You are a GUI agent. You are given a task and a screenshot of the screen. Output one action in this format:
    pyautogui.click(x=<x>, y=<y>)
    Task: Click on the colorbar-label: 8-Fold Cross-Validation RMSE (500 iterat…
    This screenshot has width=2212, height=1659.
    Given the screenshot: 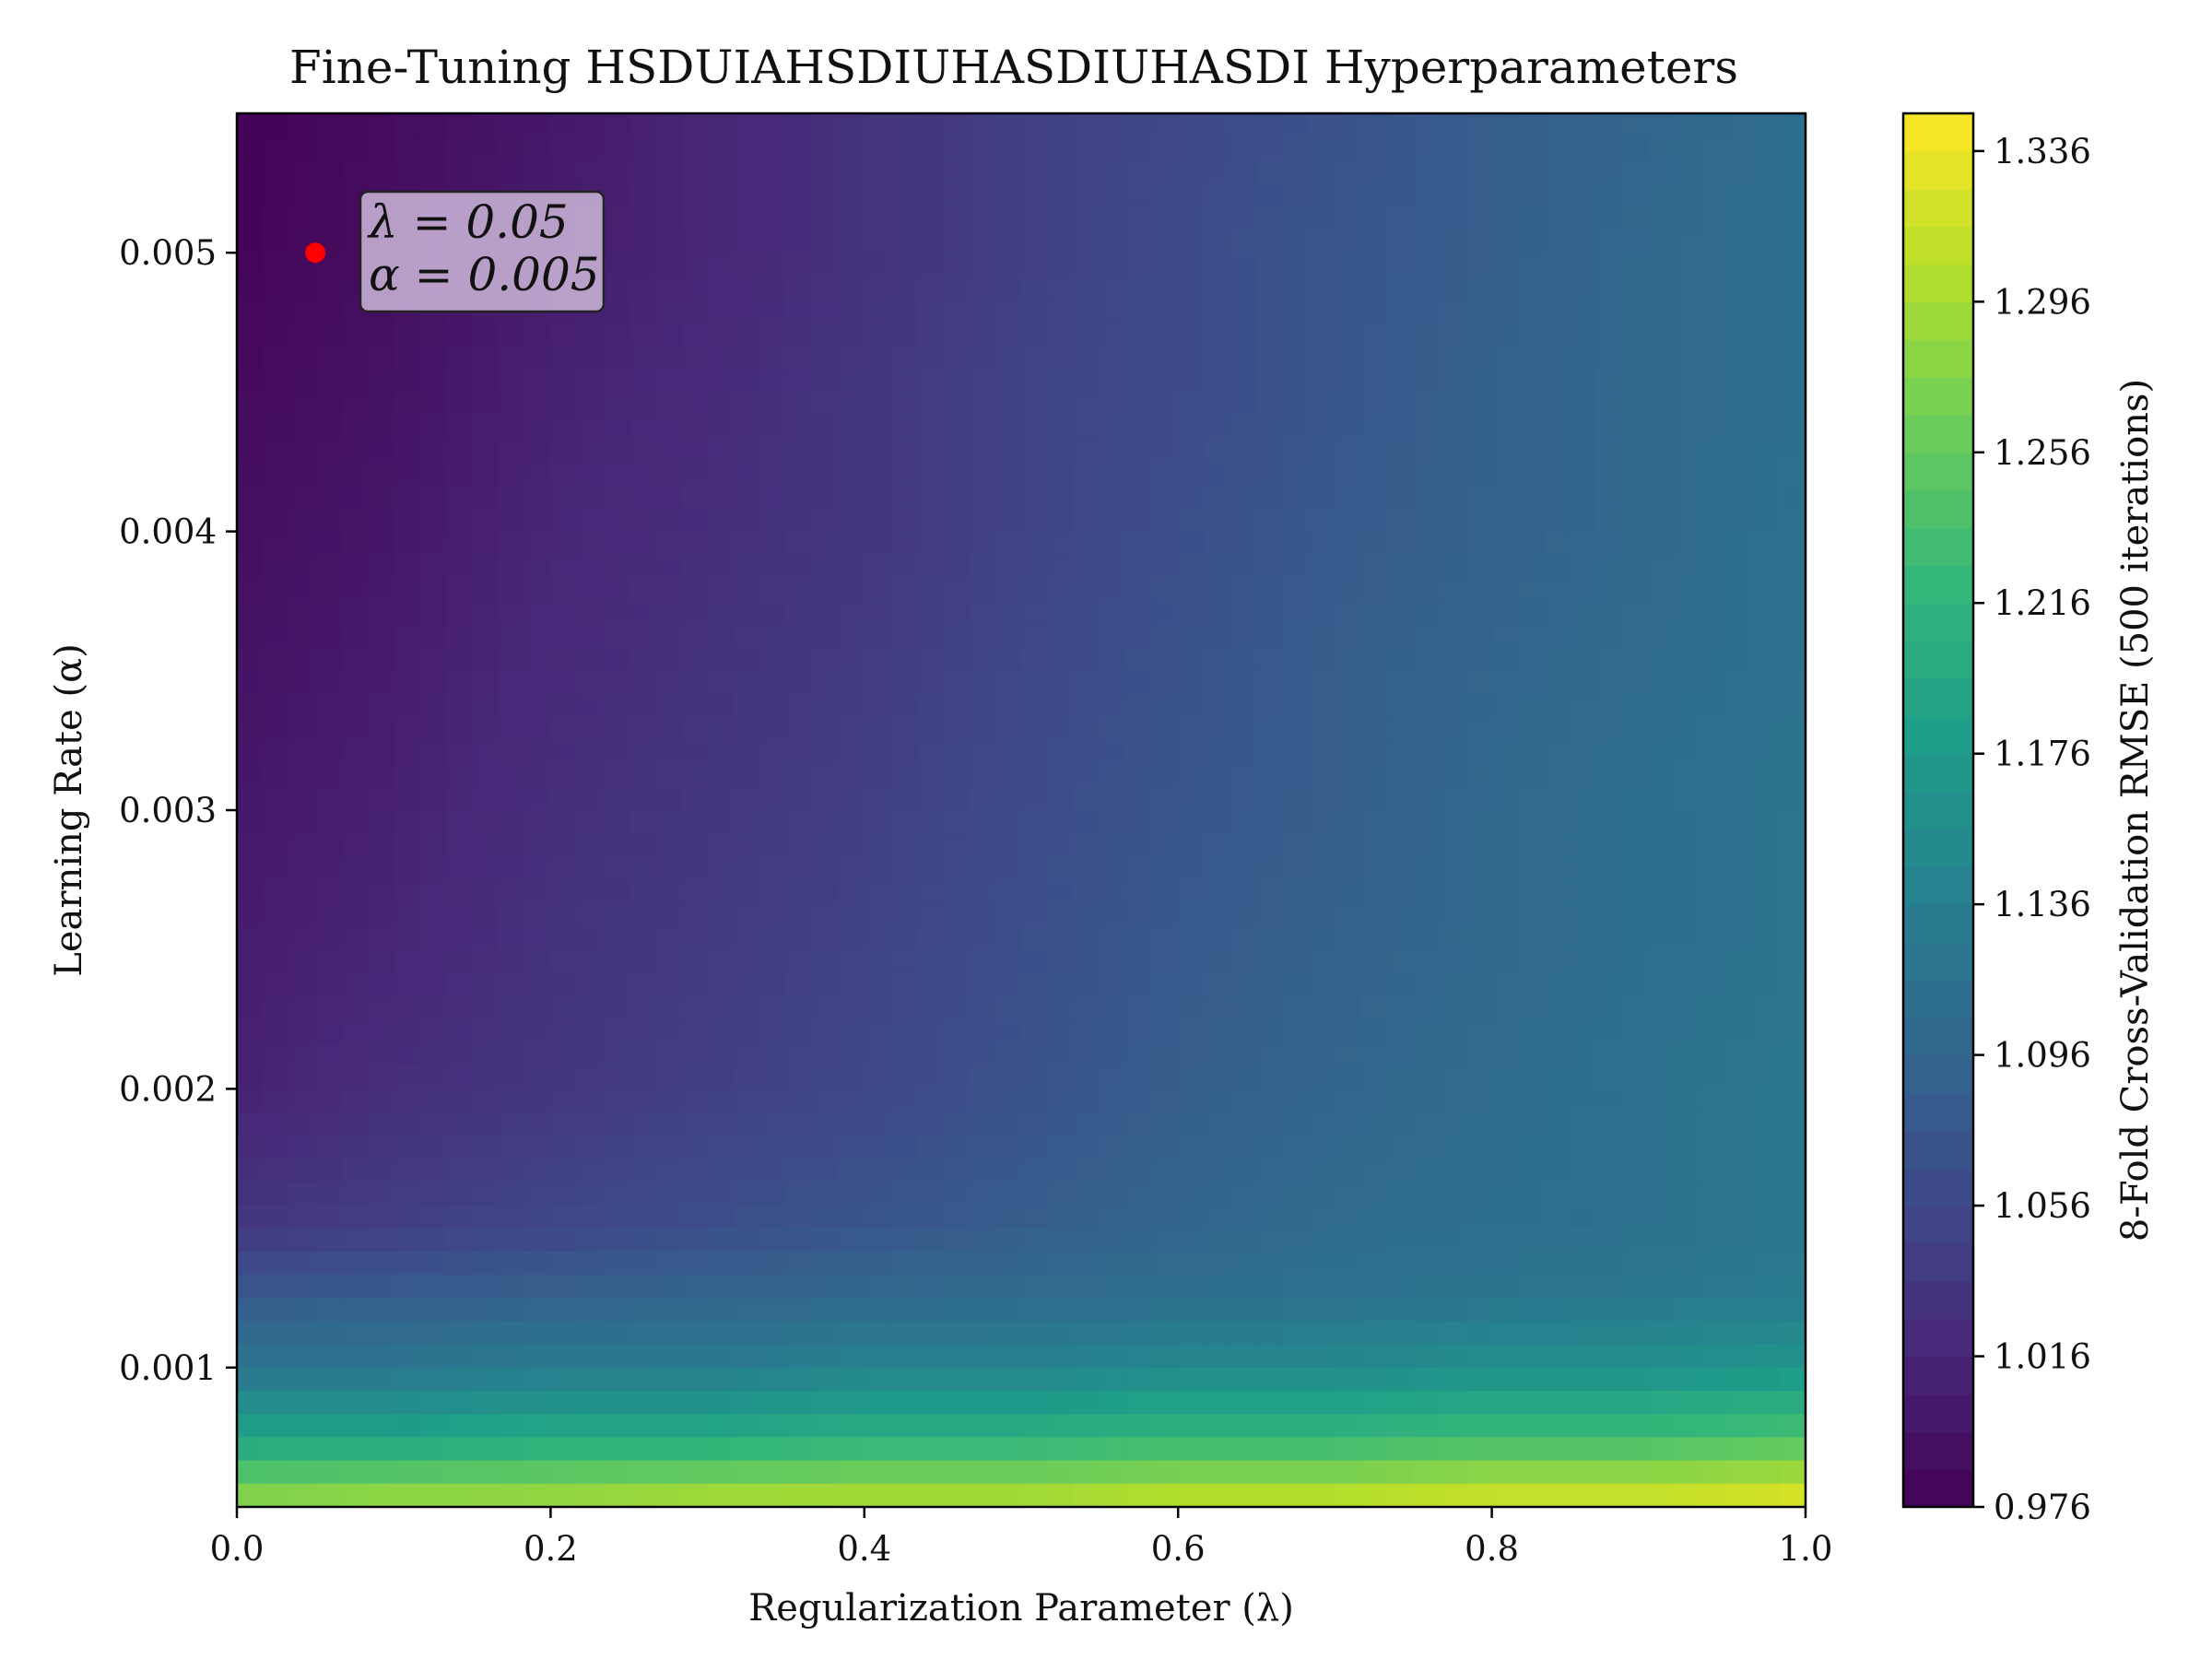 What is the action you would take?
    pyautogui.click(x=2135, y=810)
    